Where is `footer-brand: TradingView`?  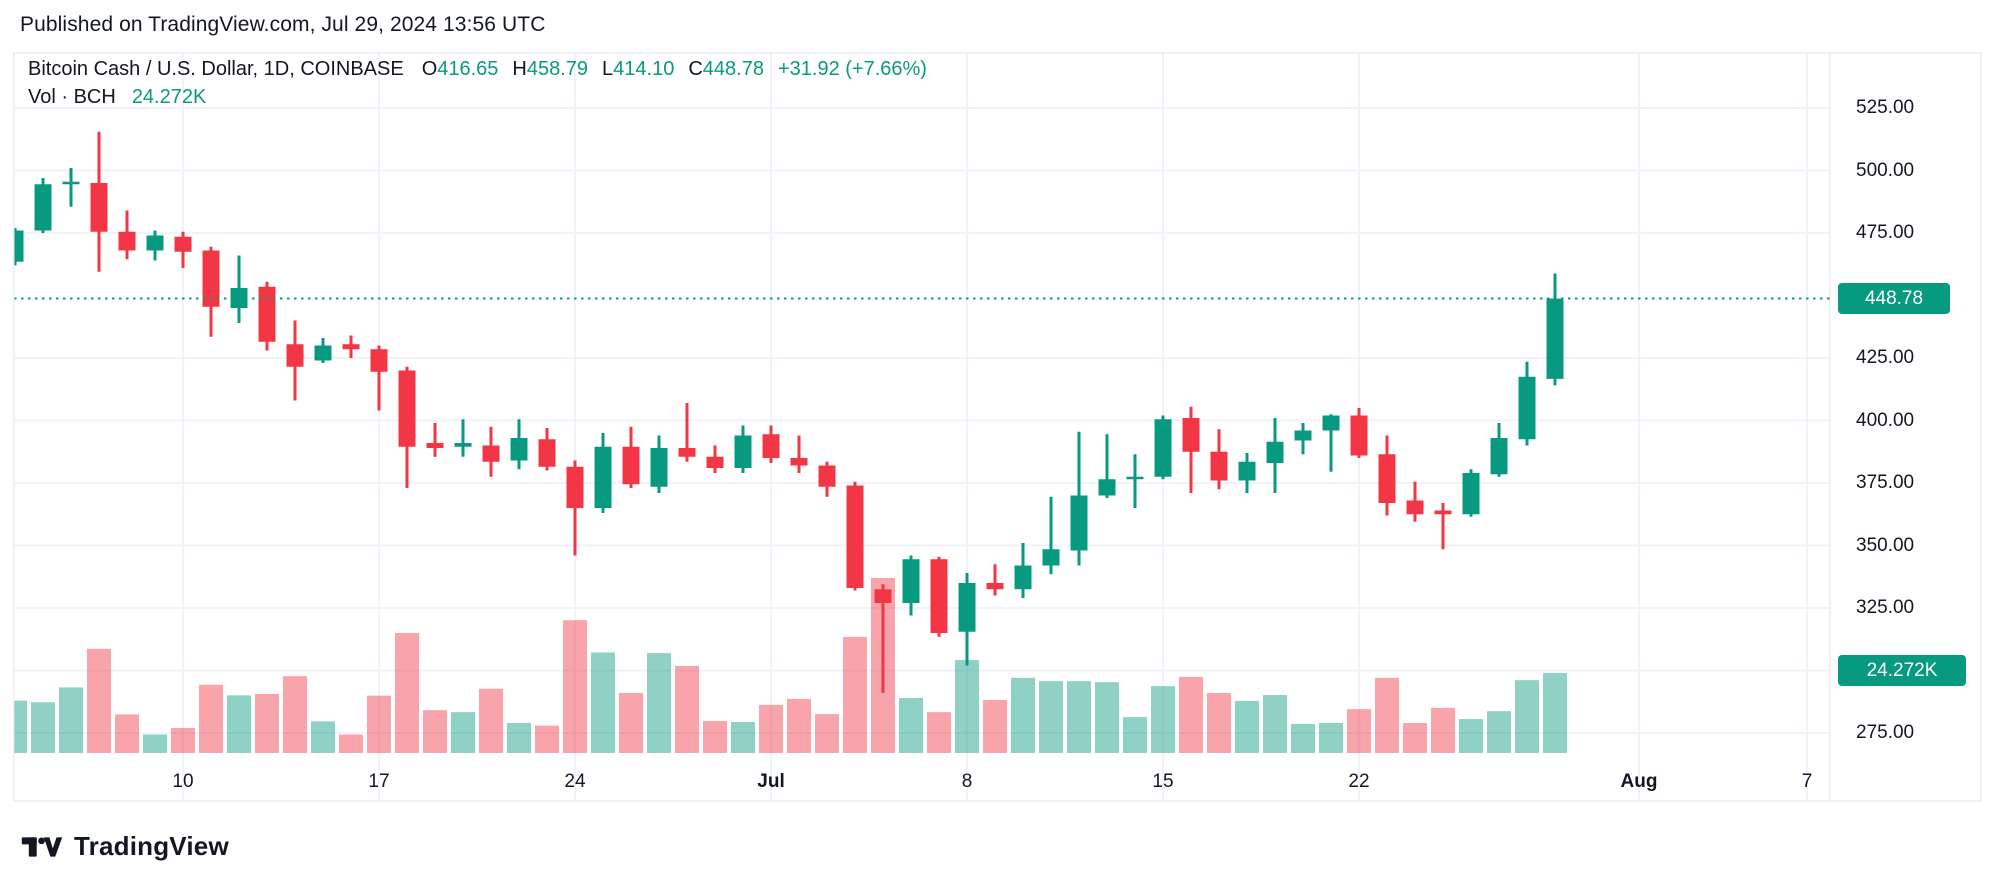 footer-brand: TradingView is located at coordinates (124, 846).